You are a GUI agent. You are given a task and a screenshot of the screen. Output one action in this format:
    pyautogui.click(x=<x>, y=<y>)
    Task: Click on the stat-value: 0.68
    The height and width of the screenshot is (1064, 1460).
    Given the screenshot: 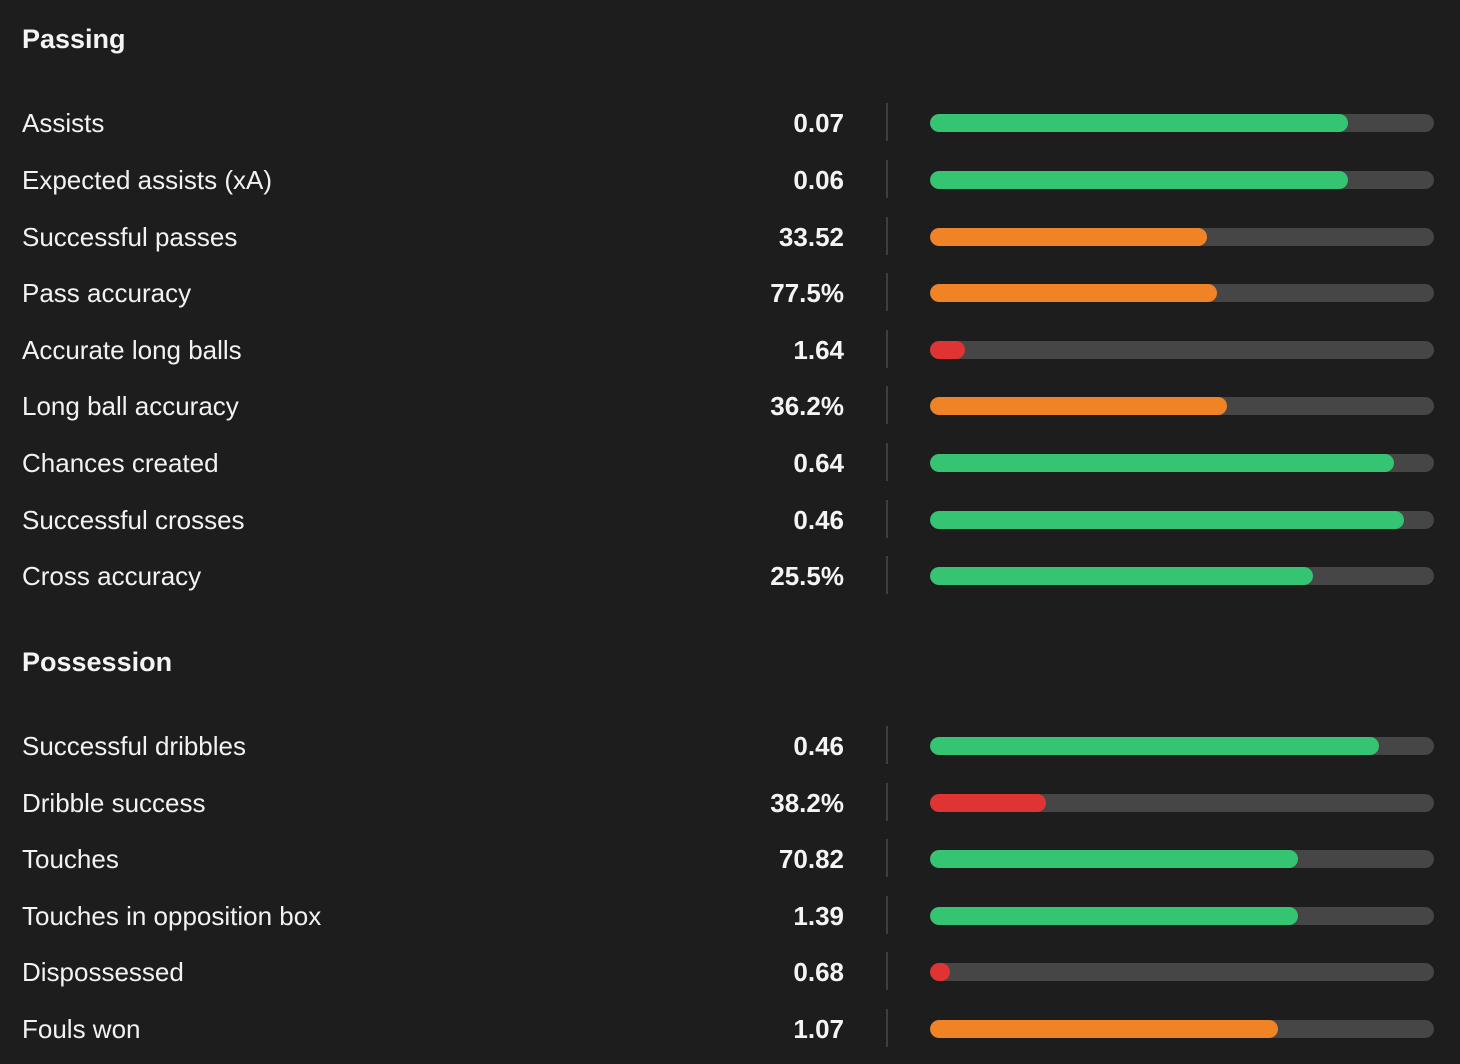 What is the action you would take?
    pyautogui.click(x=818, y=972)
    